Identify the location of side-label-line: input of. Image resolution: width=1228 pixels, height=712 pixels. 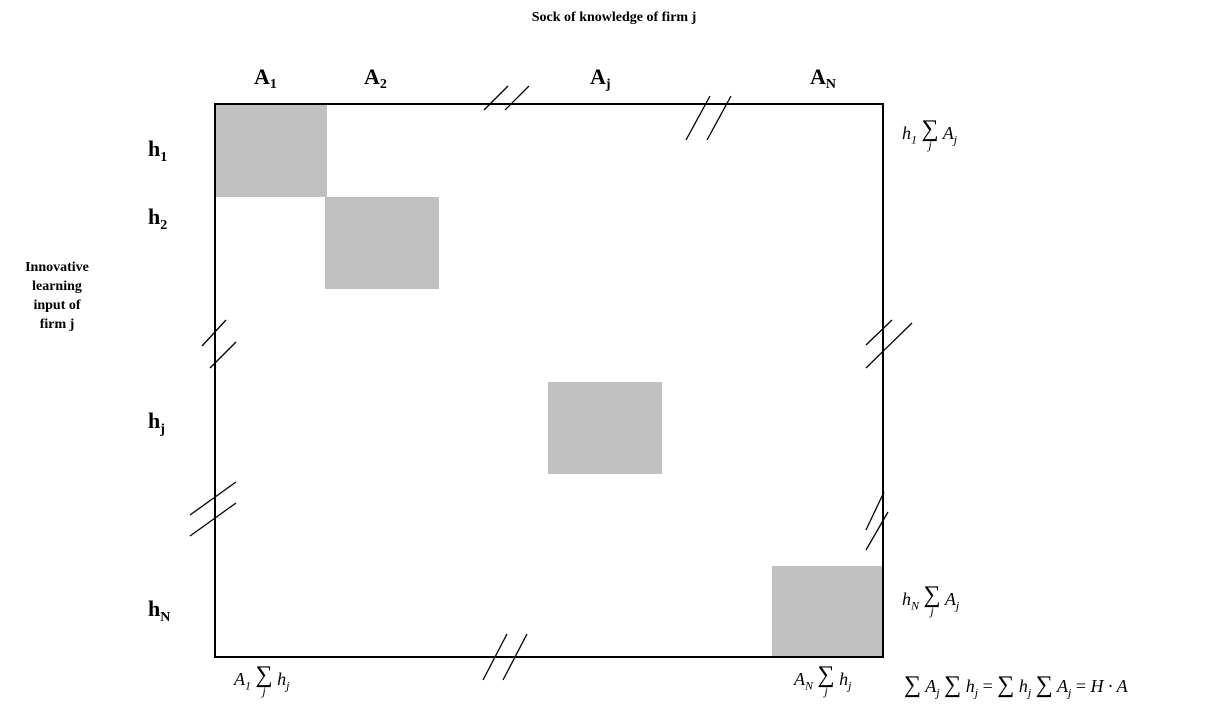
(57, 305).